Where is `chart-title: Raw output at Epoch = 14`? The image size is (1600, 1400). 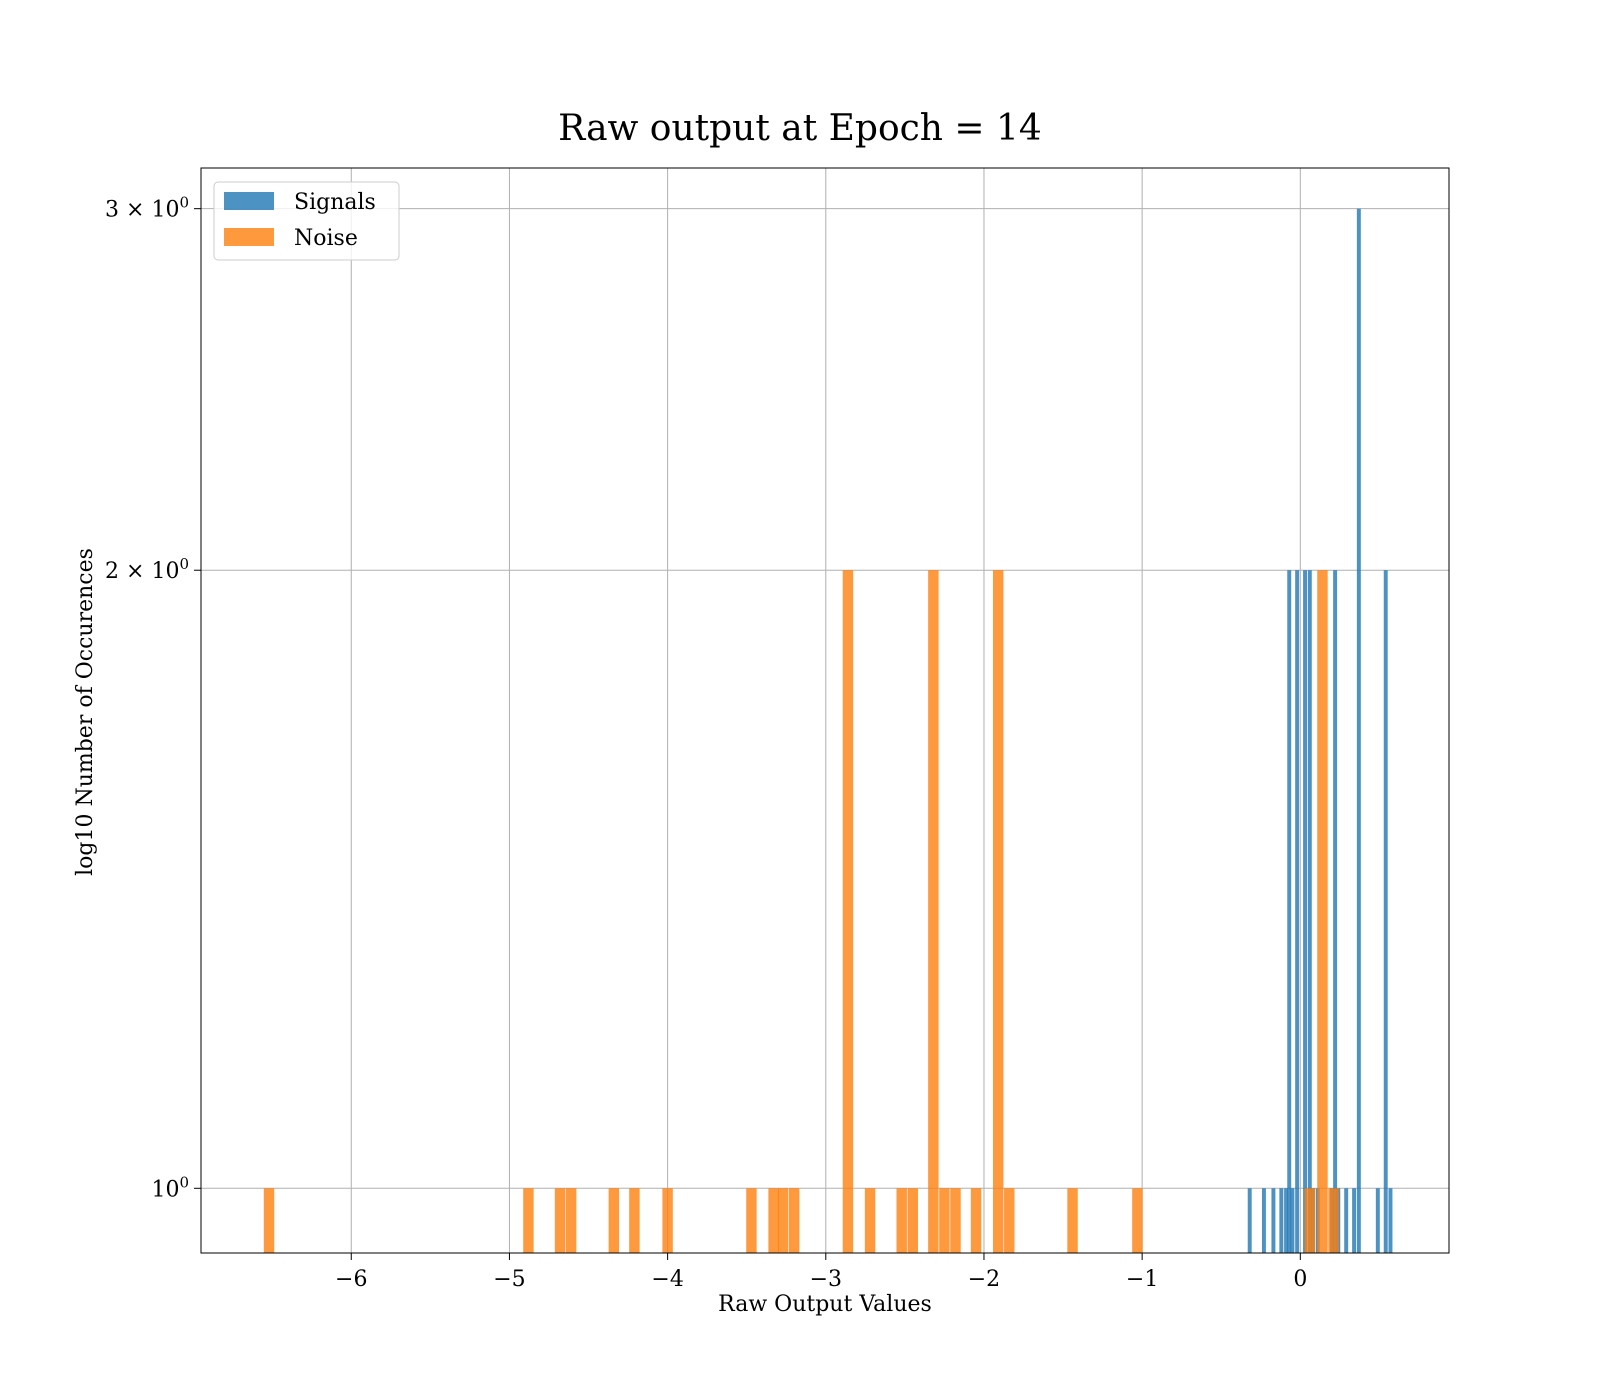
chart-title: Raw output at Epoch = 14 is located at coordinates (800, 128).